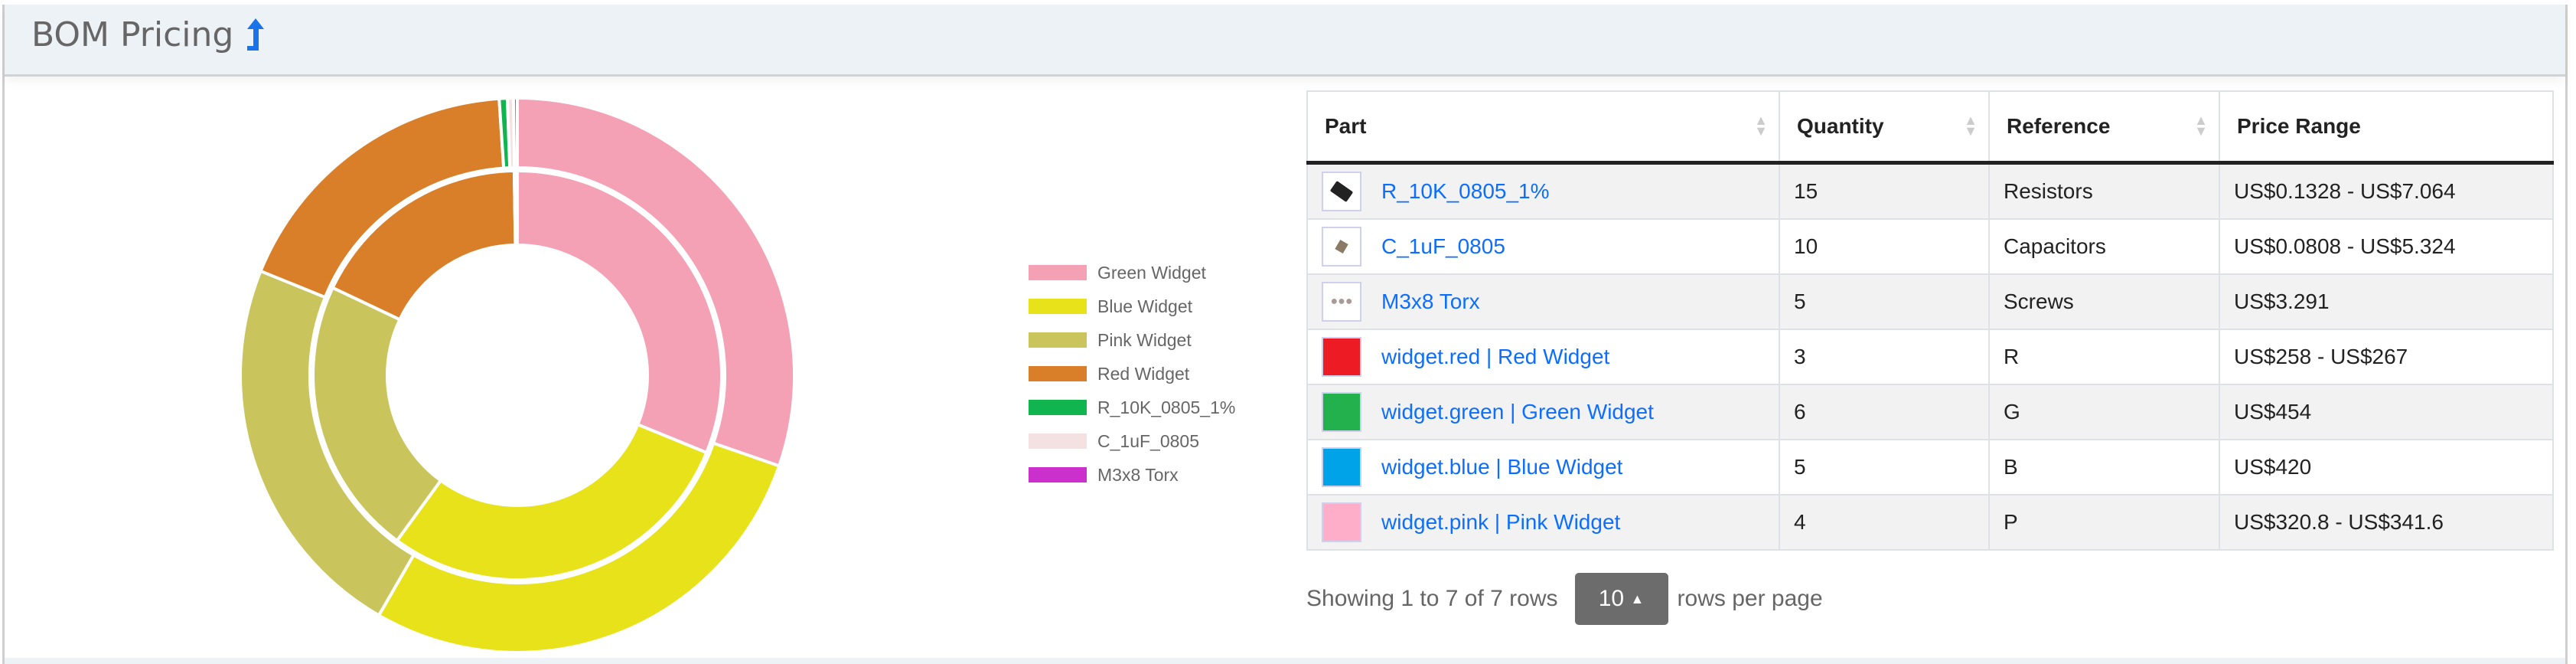 Image resolution: width=2576 pixels, height=664 pixels. I want to click on legend-label: Green Widget, so click(1151, 272).